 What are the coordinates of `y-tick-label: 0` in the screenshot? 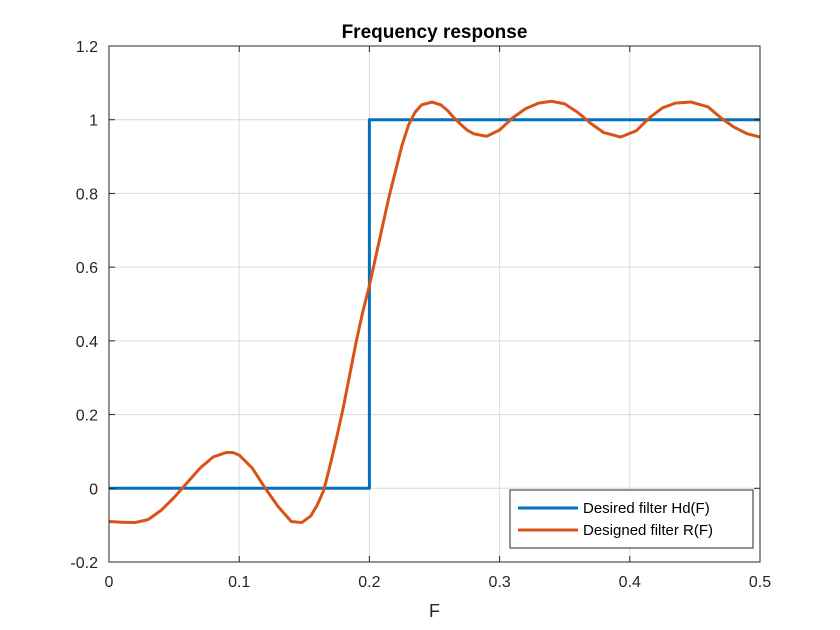 It's located at (93, 489).